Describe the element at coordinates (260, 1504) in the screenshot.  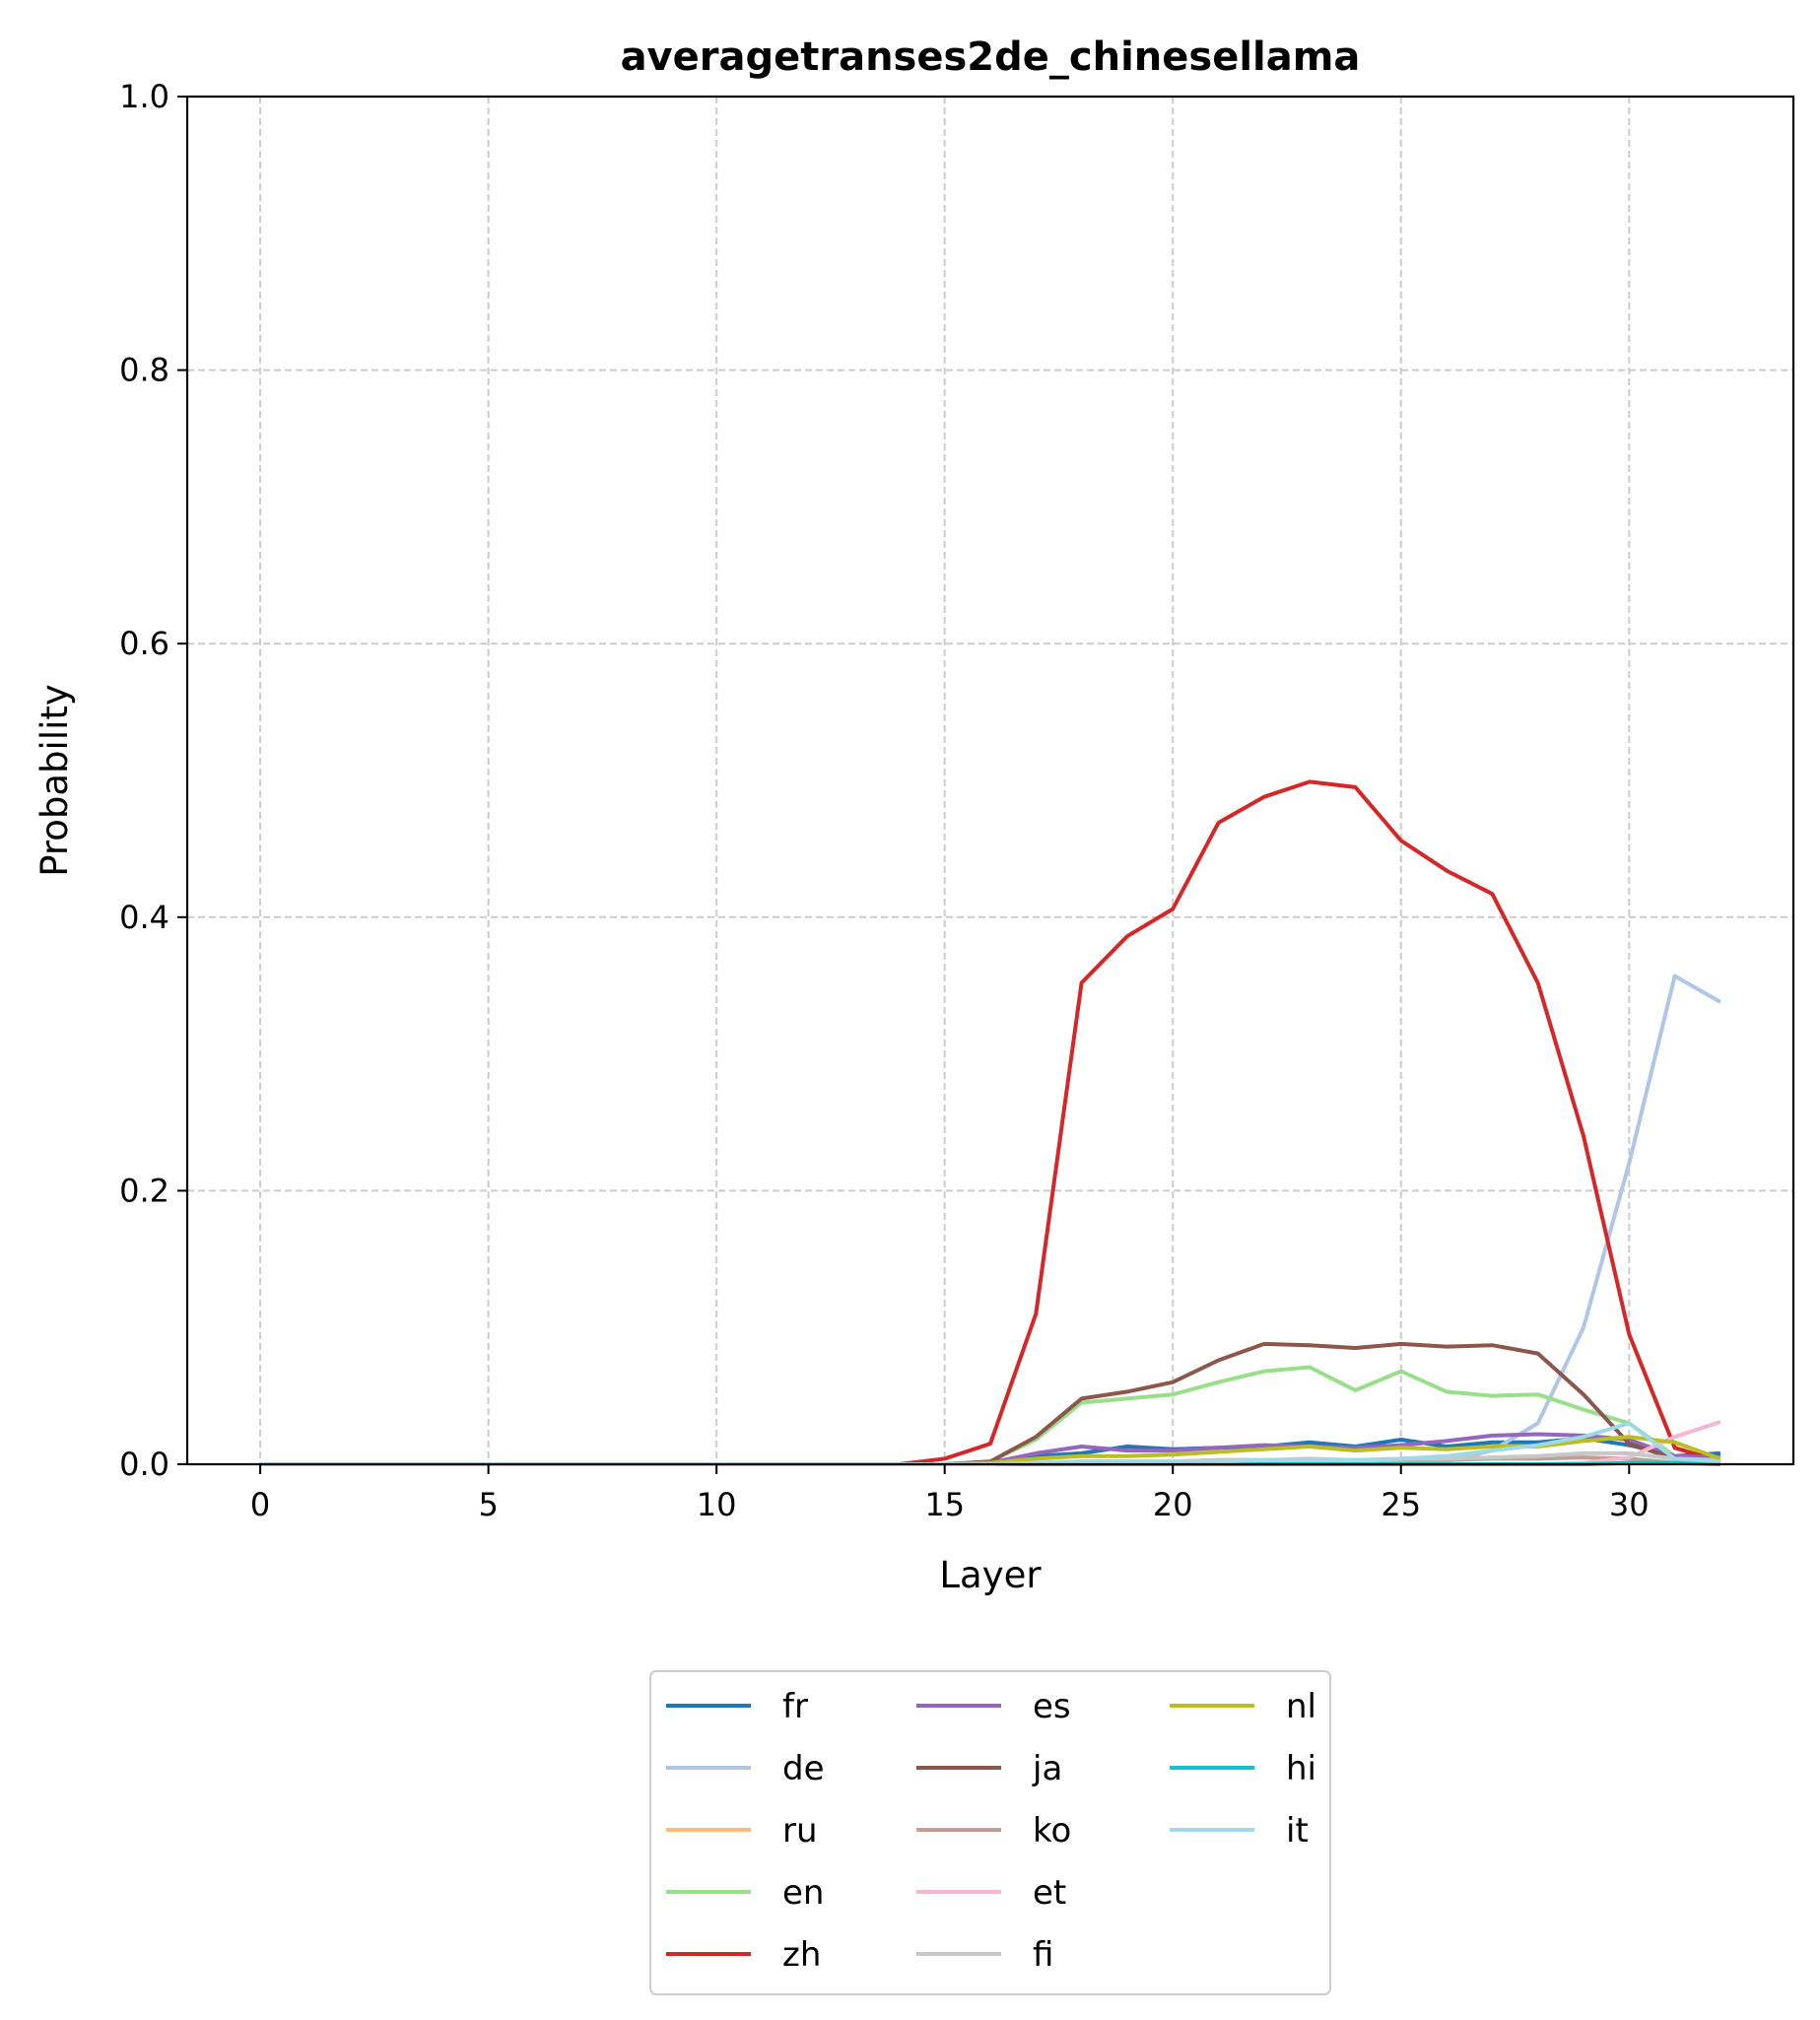
I see `x-tick-label: 0` at that location.